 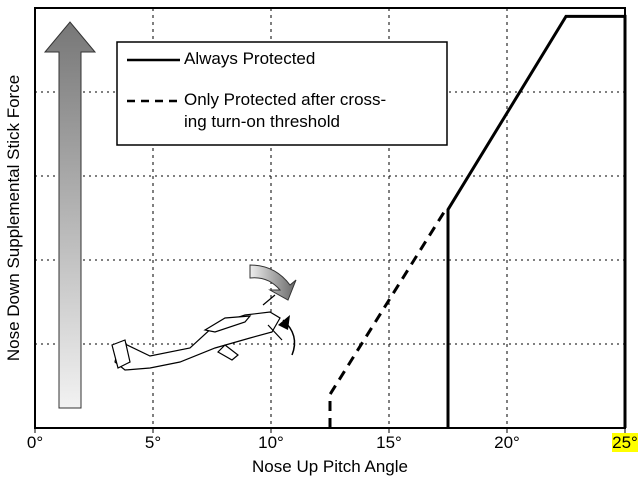 What do you see at coordinates (35, 442) in the screenshot?
I see `x-tick-label: 0°` at bounding box center [35, 442].